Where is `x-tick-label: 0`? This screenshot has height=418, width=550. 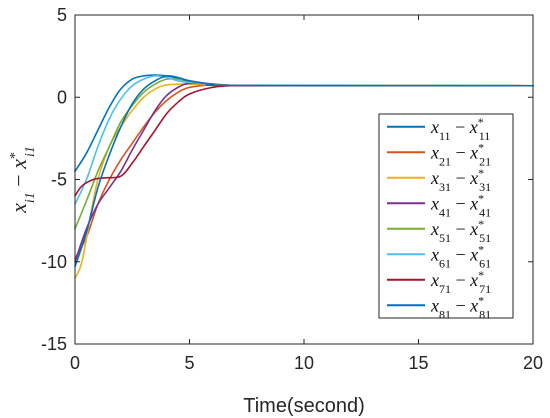 x-tick-label: 0 is located at coordinates (75, 363).